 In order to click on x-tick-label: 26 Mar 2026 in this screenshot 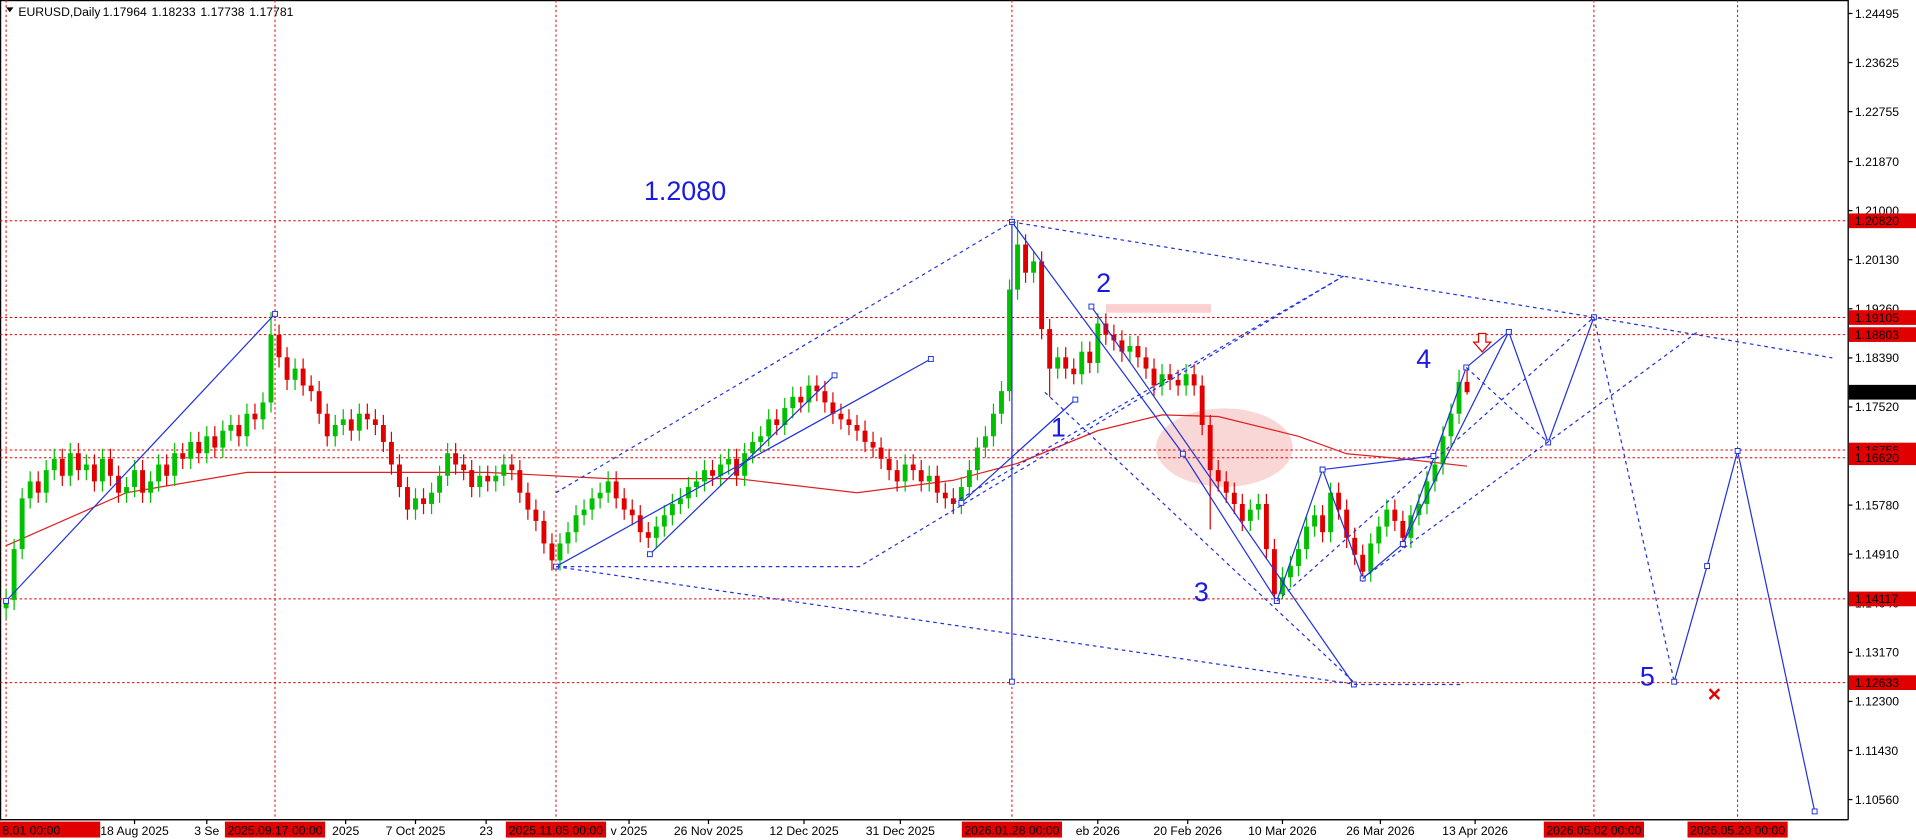, I will do `click(1380, 831)`.